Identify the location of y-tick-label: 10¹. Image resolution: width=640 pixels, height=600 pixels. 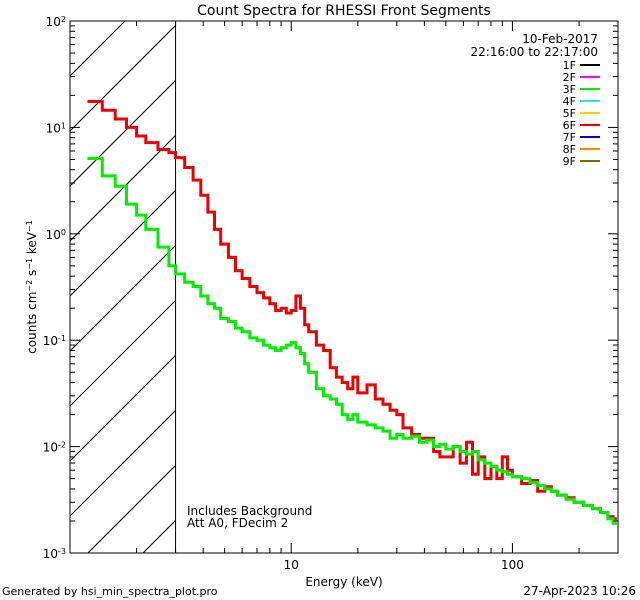
(56, 128).